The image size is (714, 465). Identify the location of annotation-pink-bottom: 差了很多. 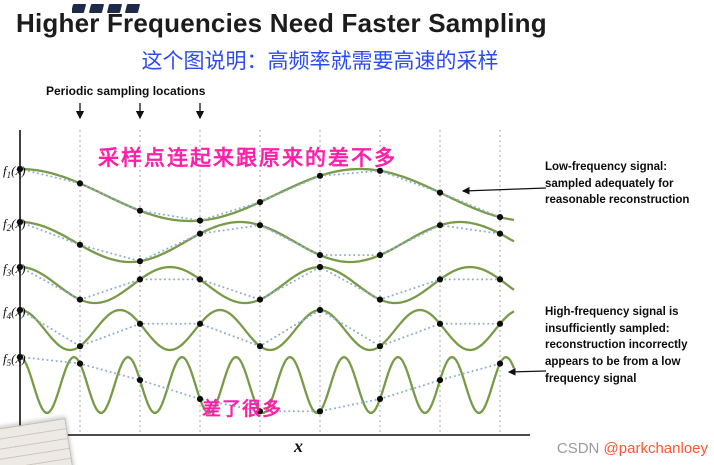
(242, 409).